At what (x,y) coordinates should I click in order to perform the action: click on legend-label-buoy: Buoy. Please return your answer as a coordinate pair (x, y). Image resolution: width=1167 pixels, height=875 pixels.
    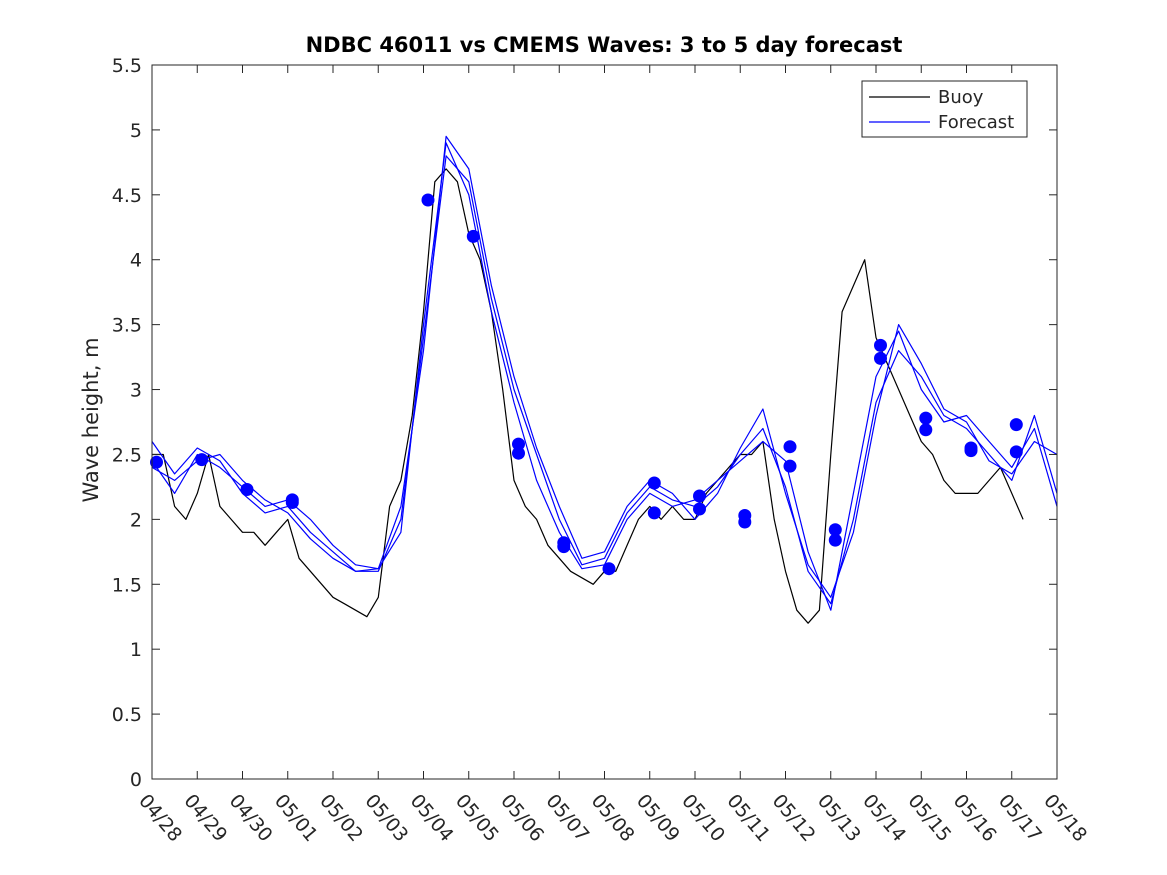
    Looking at the image, I should click on (961, 97).